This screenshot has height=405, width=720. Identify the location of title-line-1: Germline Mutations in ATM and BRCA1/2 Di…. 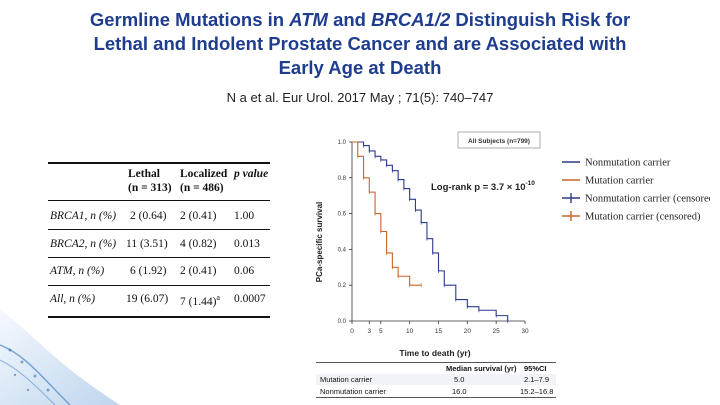
(360, 19).